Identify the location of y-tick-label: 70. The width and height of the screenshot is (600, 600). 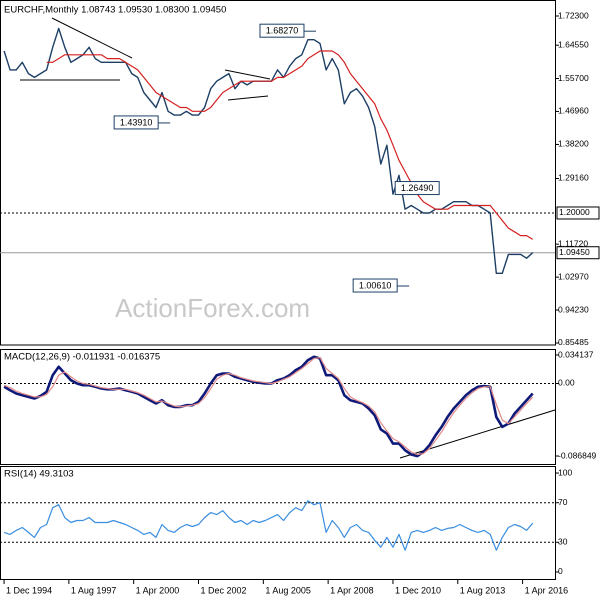
(563, 502).